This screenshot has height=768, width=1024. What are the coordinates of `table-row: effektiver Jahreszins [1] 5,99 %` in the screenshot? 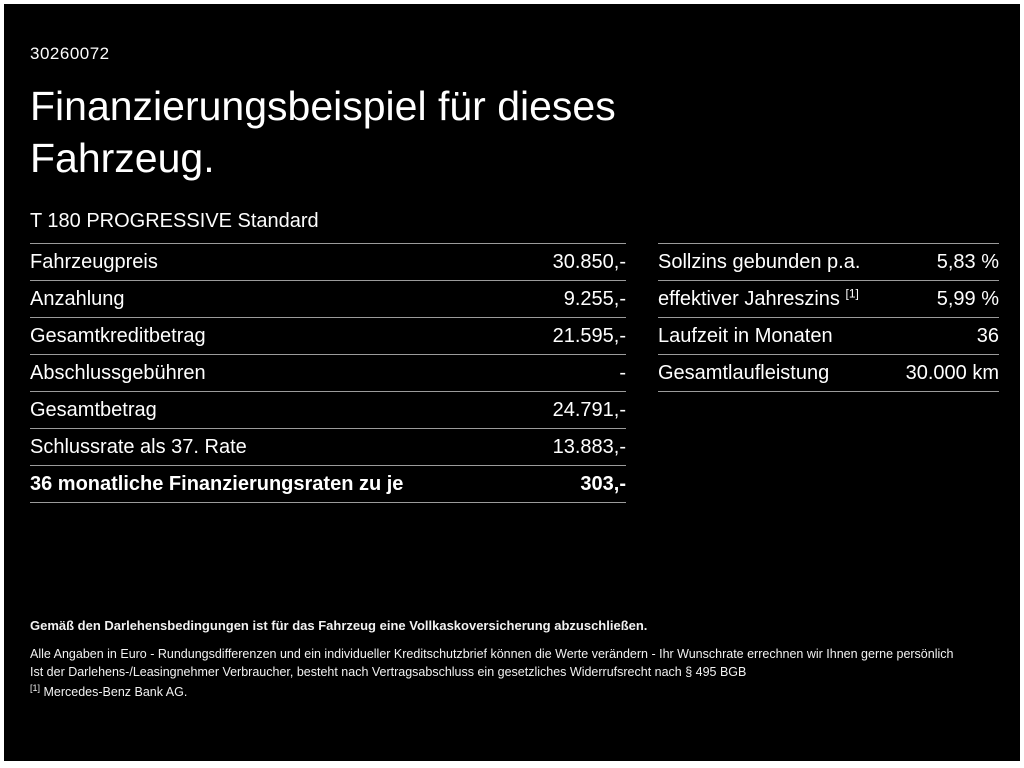 It's located at (828, 298).